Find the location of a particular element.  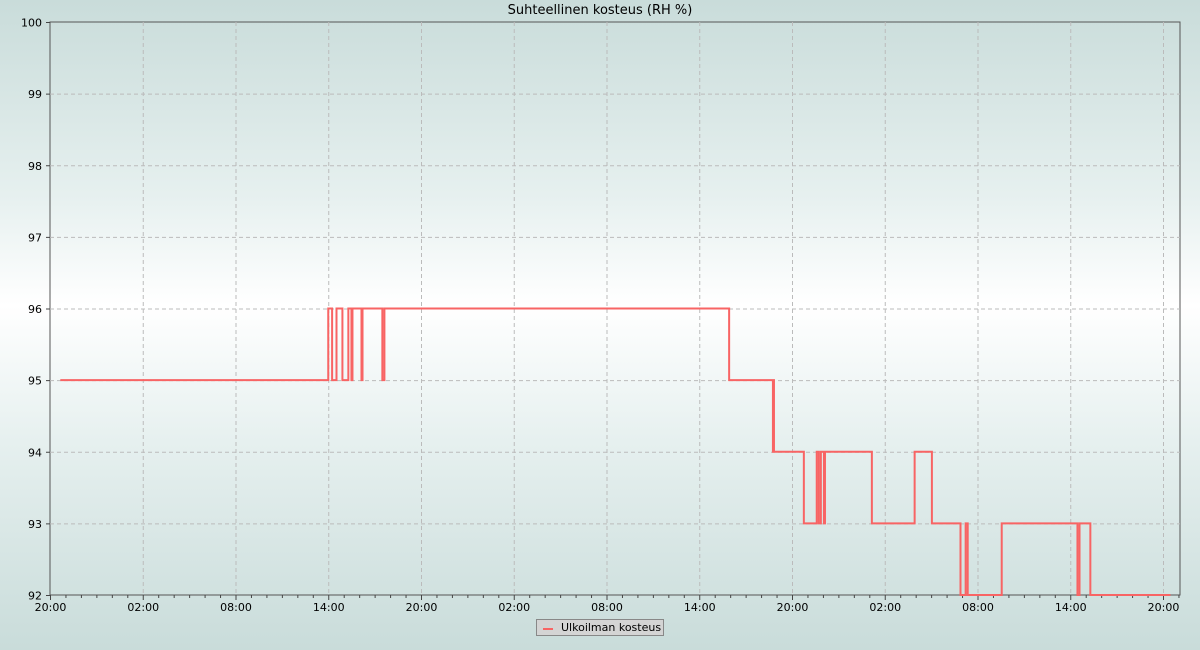

legend: Ulkoilman kosteus is located at coordinates (600, 627).